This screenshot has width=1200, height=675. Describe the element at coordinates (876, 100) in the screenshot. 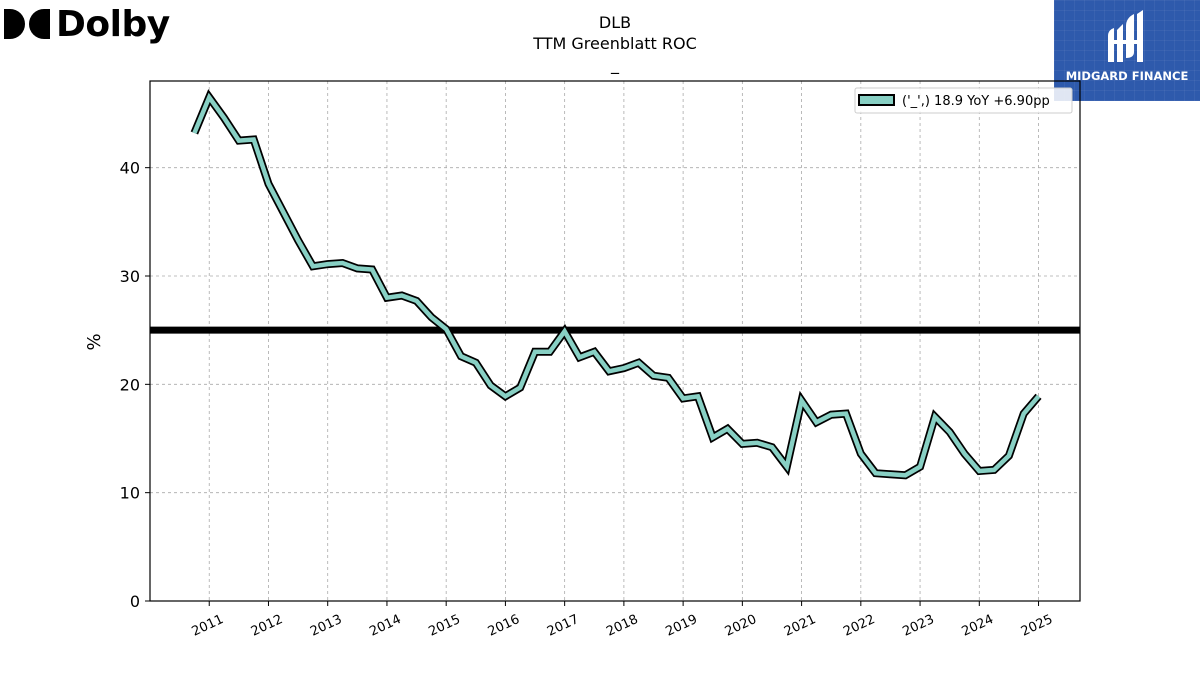

I see `legend-swatch` at that location.